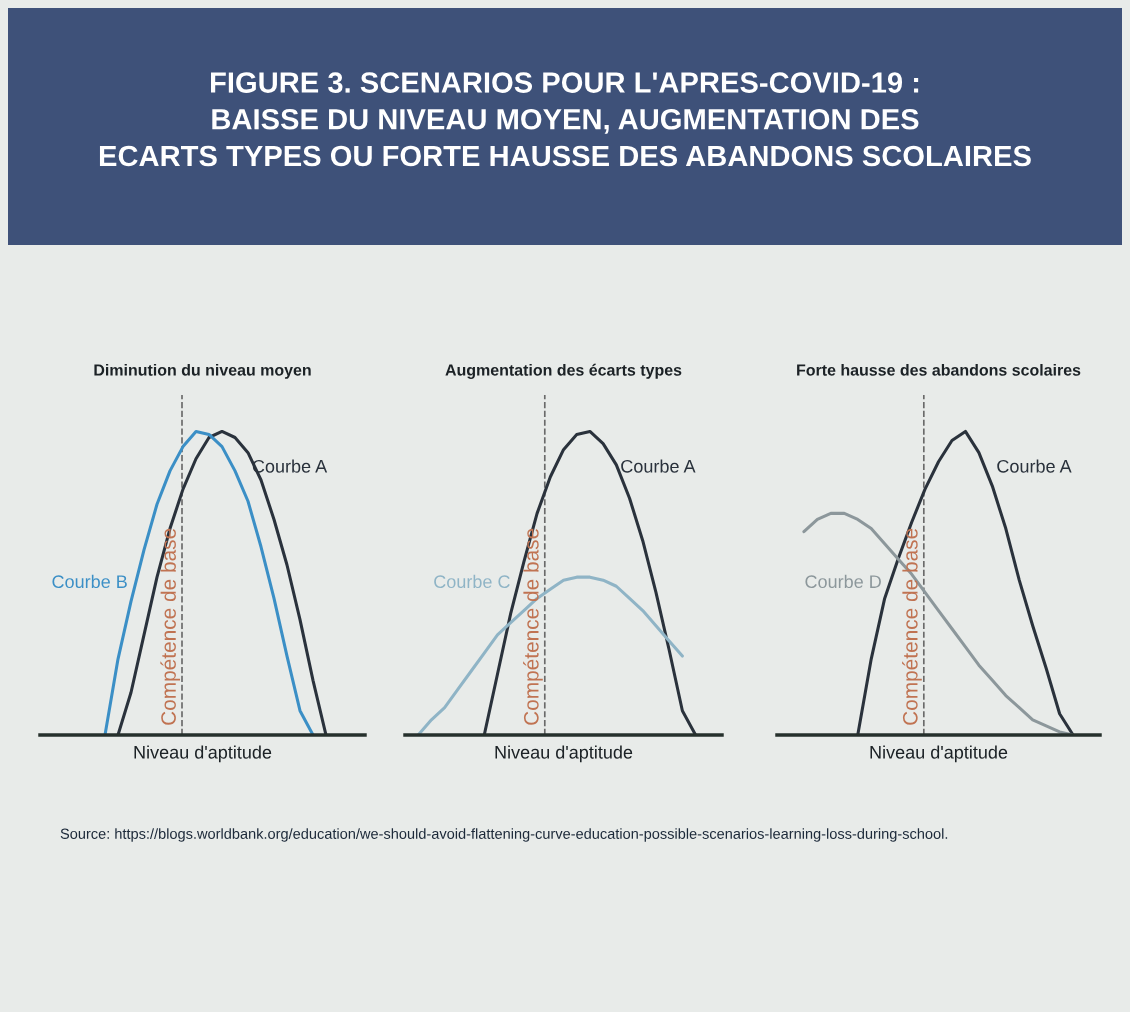 Image resolution: width=1130 pixels, height=1012 pixels. What do you see at coordinates (202, 371) in the screenshot?
I see `chart-title: Diminution du niveau moyen` at bounding box center [202, 371].